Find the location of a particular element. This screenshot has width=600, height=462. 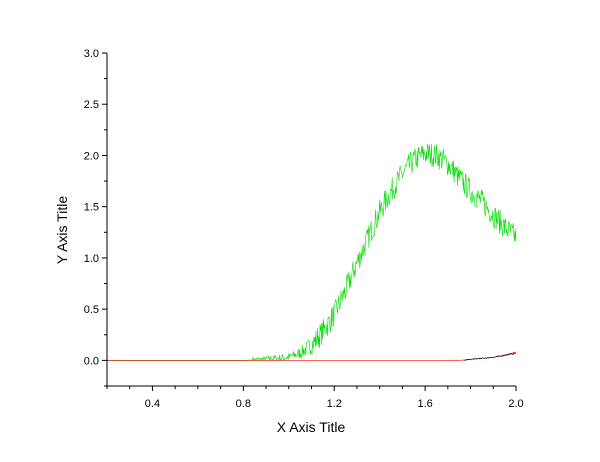

y-ticks: 0.0 0.5 1.0 1.5 2.0 2.5 3.0 is located at coordinates (95, 217).